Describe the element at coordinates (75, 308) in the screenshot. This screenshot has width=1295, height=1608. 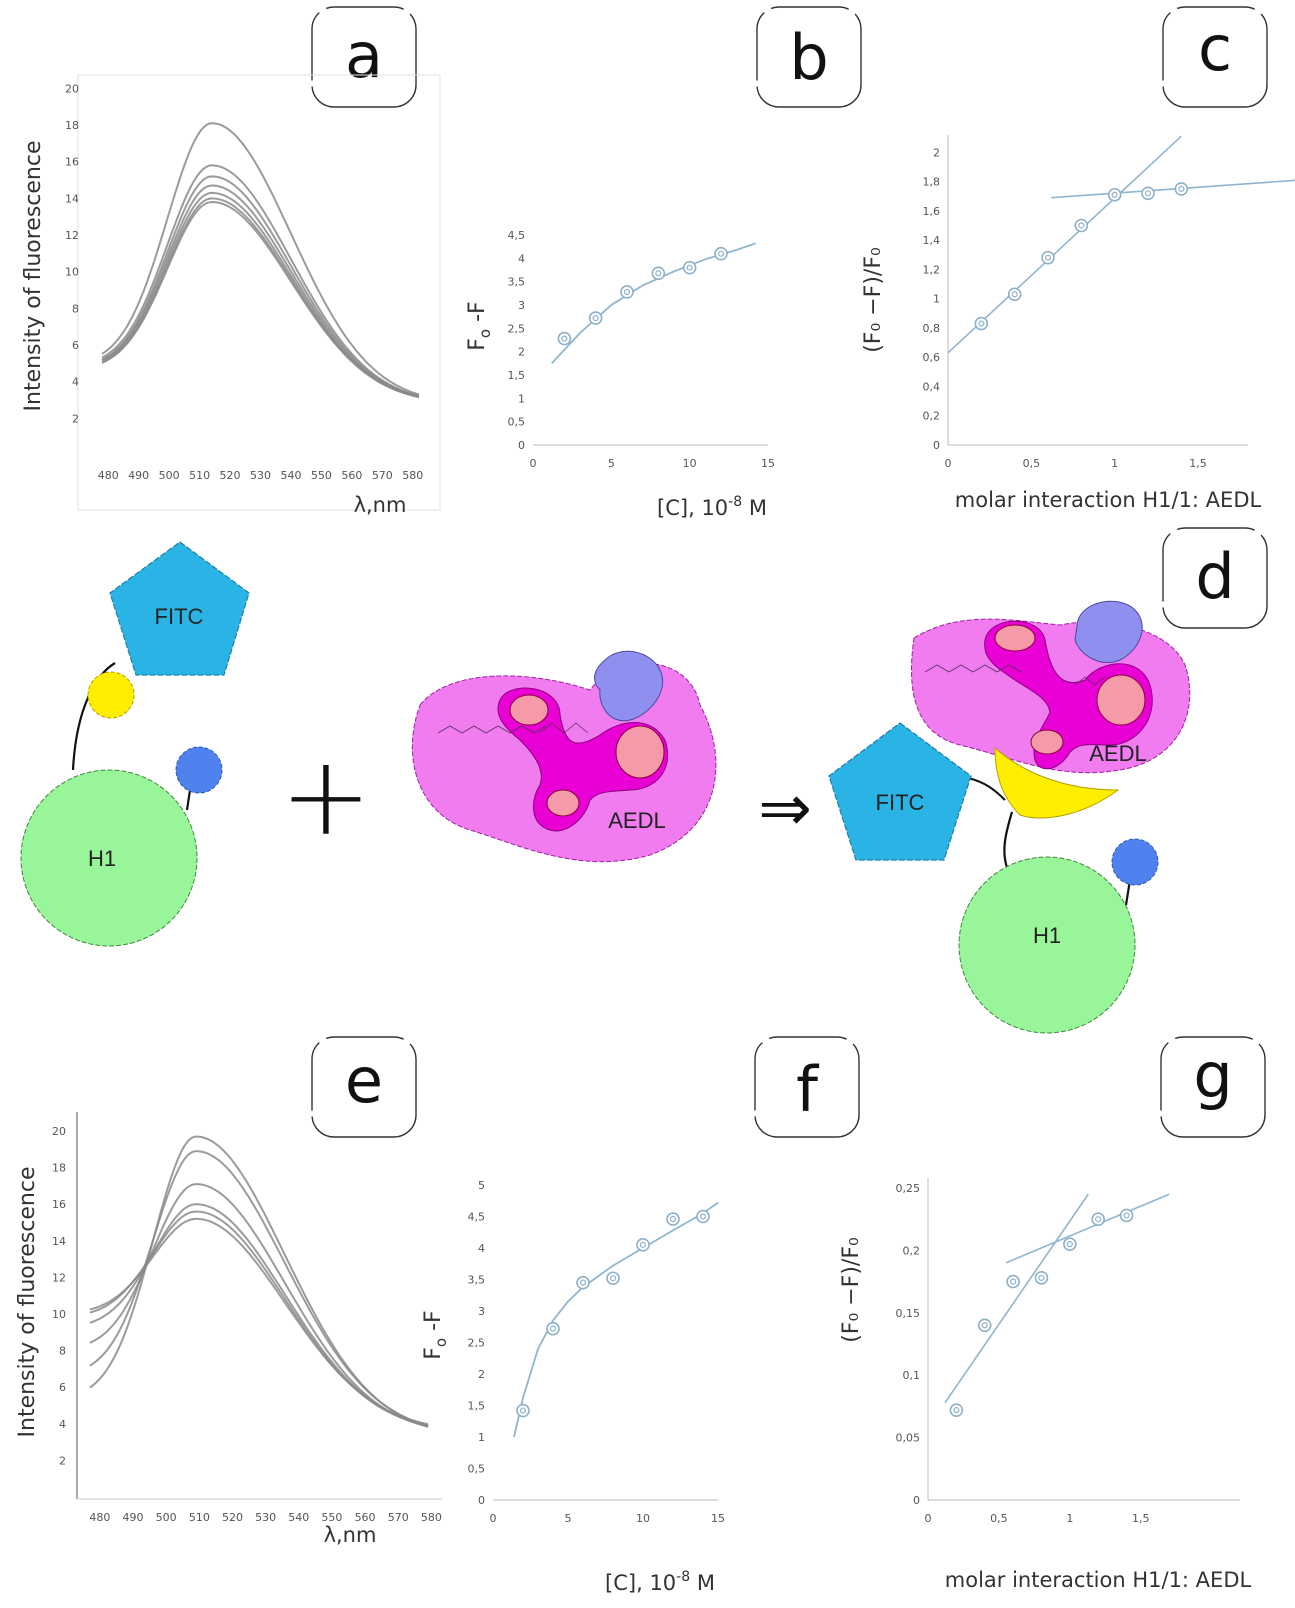
I see `a-y-tick-label: 8` at that location.